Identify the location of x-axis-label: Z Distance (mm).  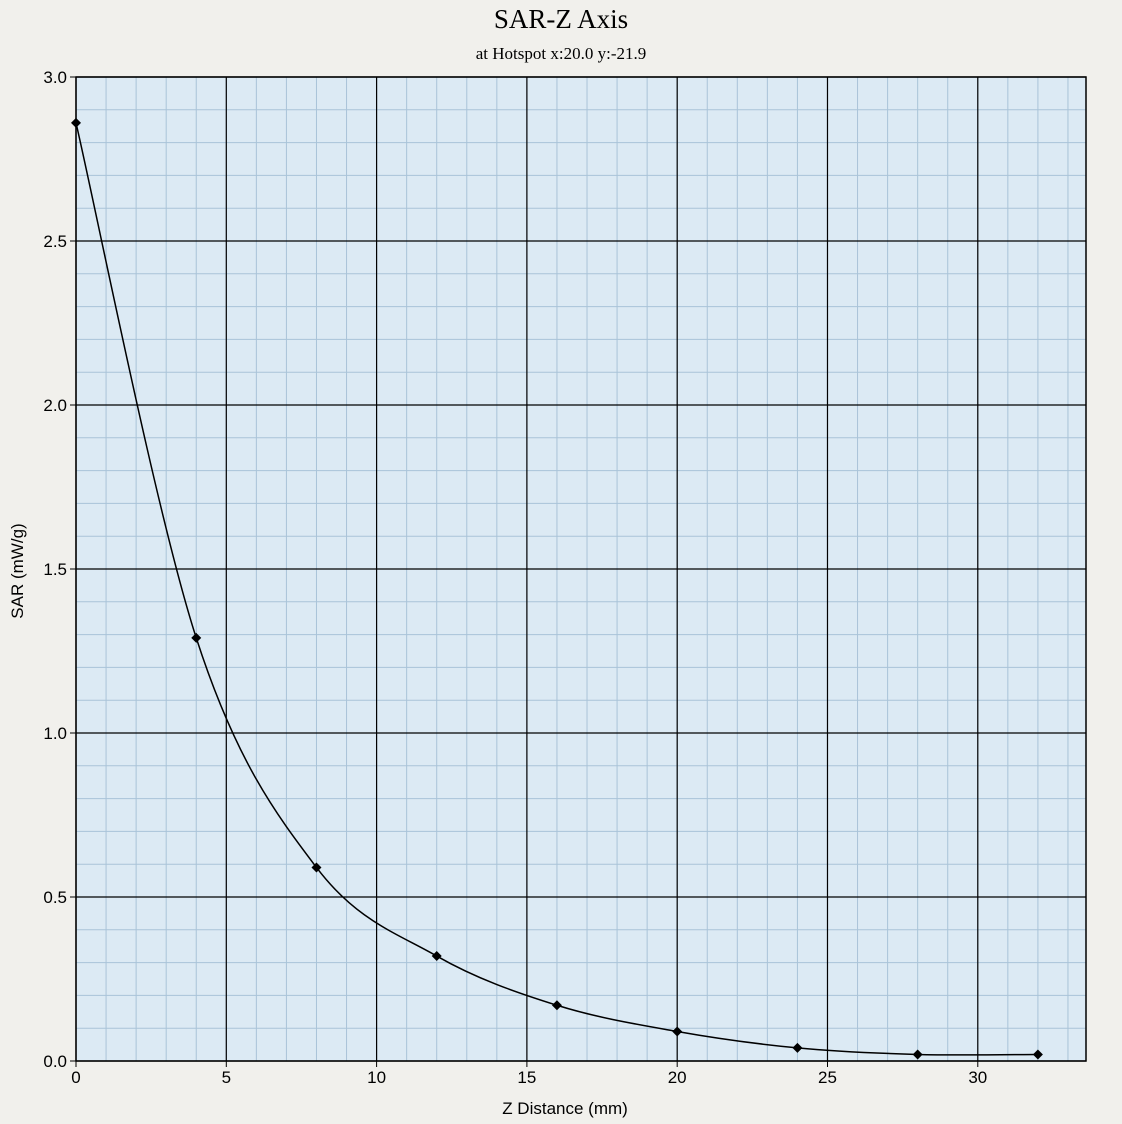
(565, 1108).